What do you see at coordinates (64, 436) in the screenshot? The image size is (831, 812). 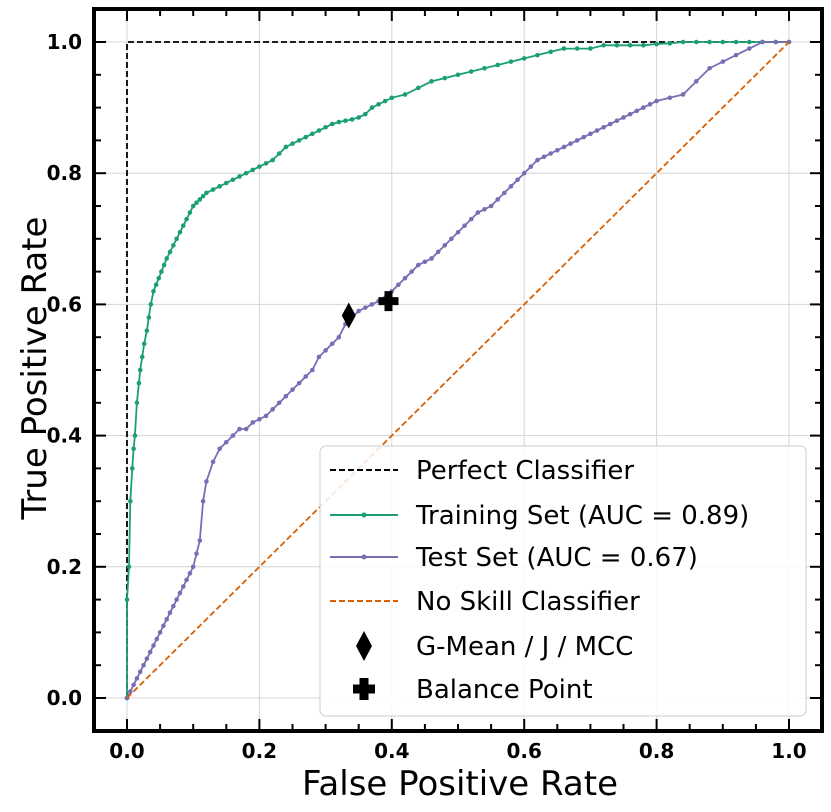 I see `y-tick-label: 0.4` at bounding box center [64, 436].